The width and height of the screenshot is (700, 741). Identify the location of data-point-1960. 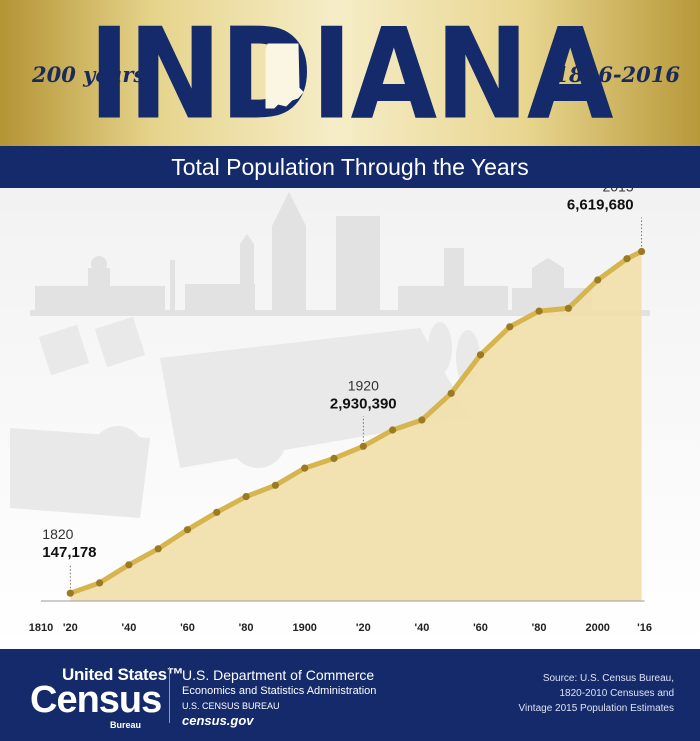
(480, 355).